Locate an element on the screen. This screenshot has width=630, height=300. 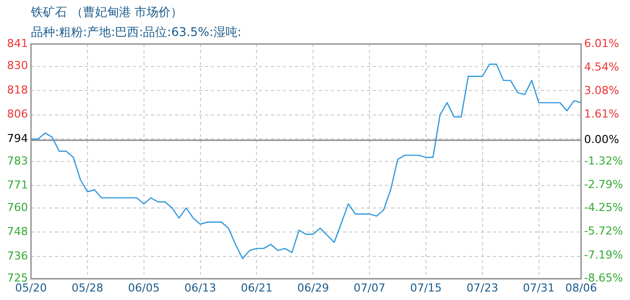
y2-tick-label: -5.72% is located at coordinates (604, 231).